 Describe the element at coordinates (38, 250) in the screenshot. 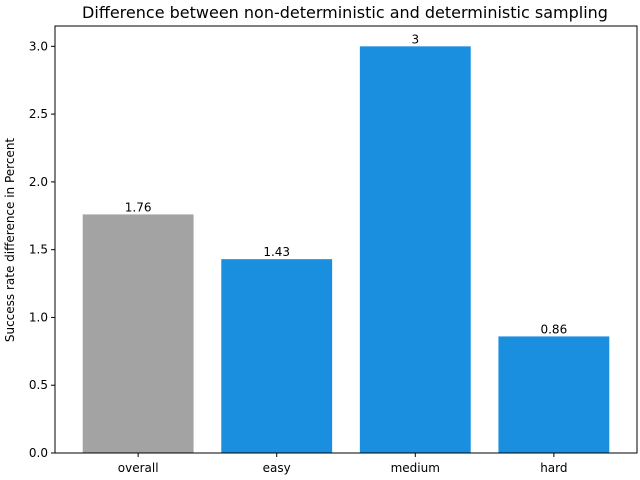

I see `y-tick-label: 1.5` at that location.